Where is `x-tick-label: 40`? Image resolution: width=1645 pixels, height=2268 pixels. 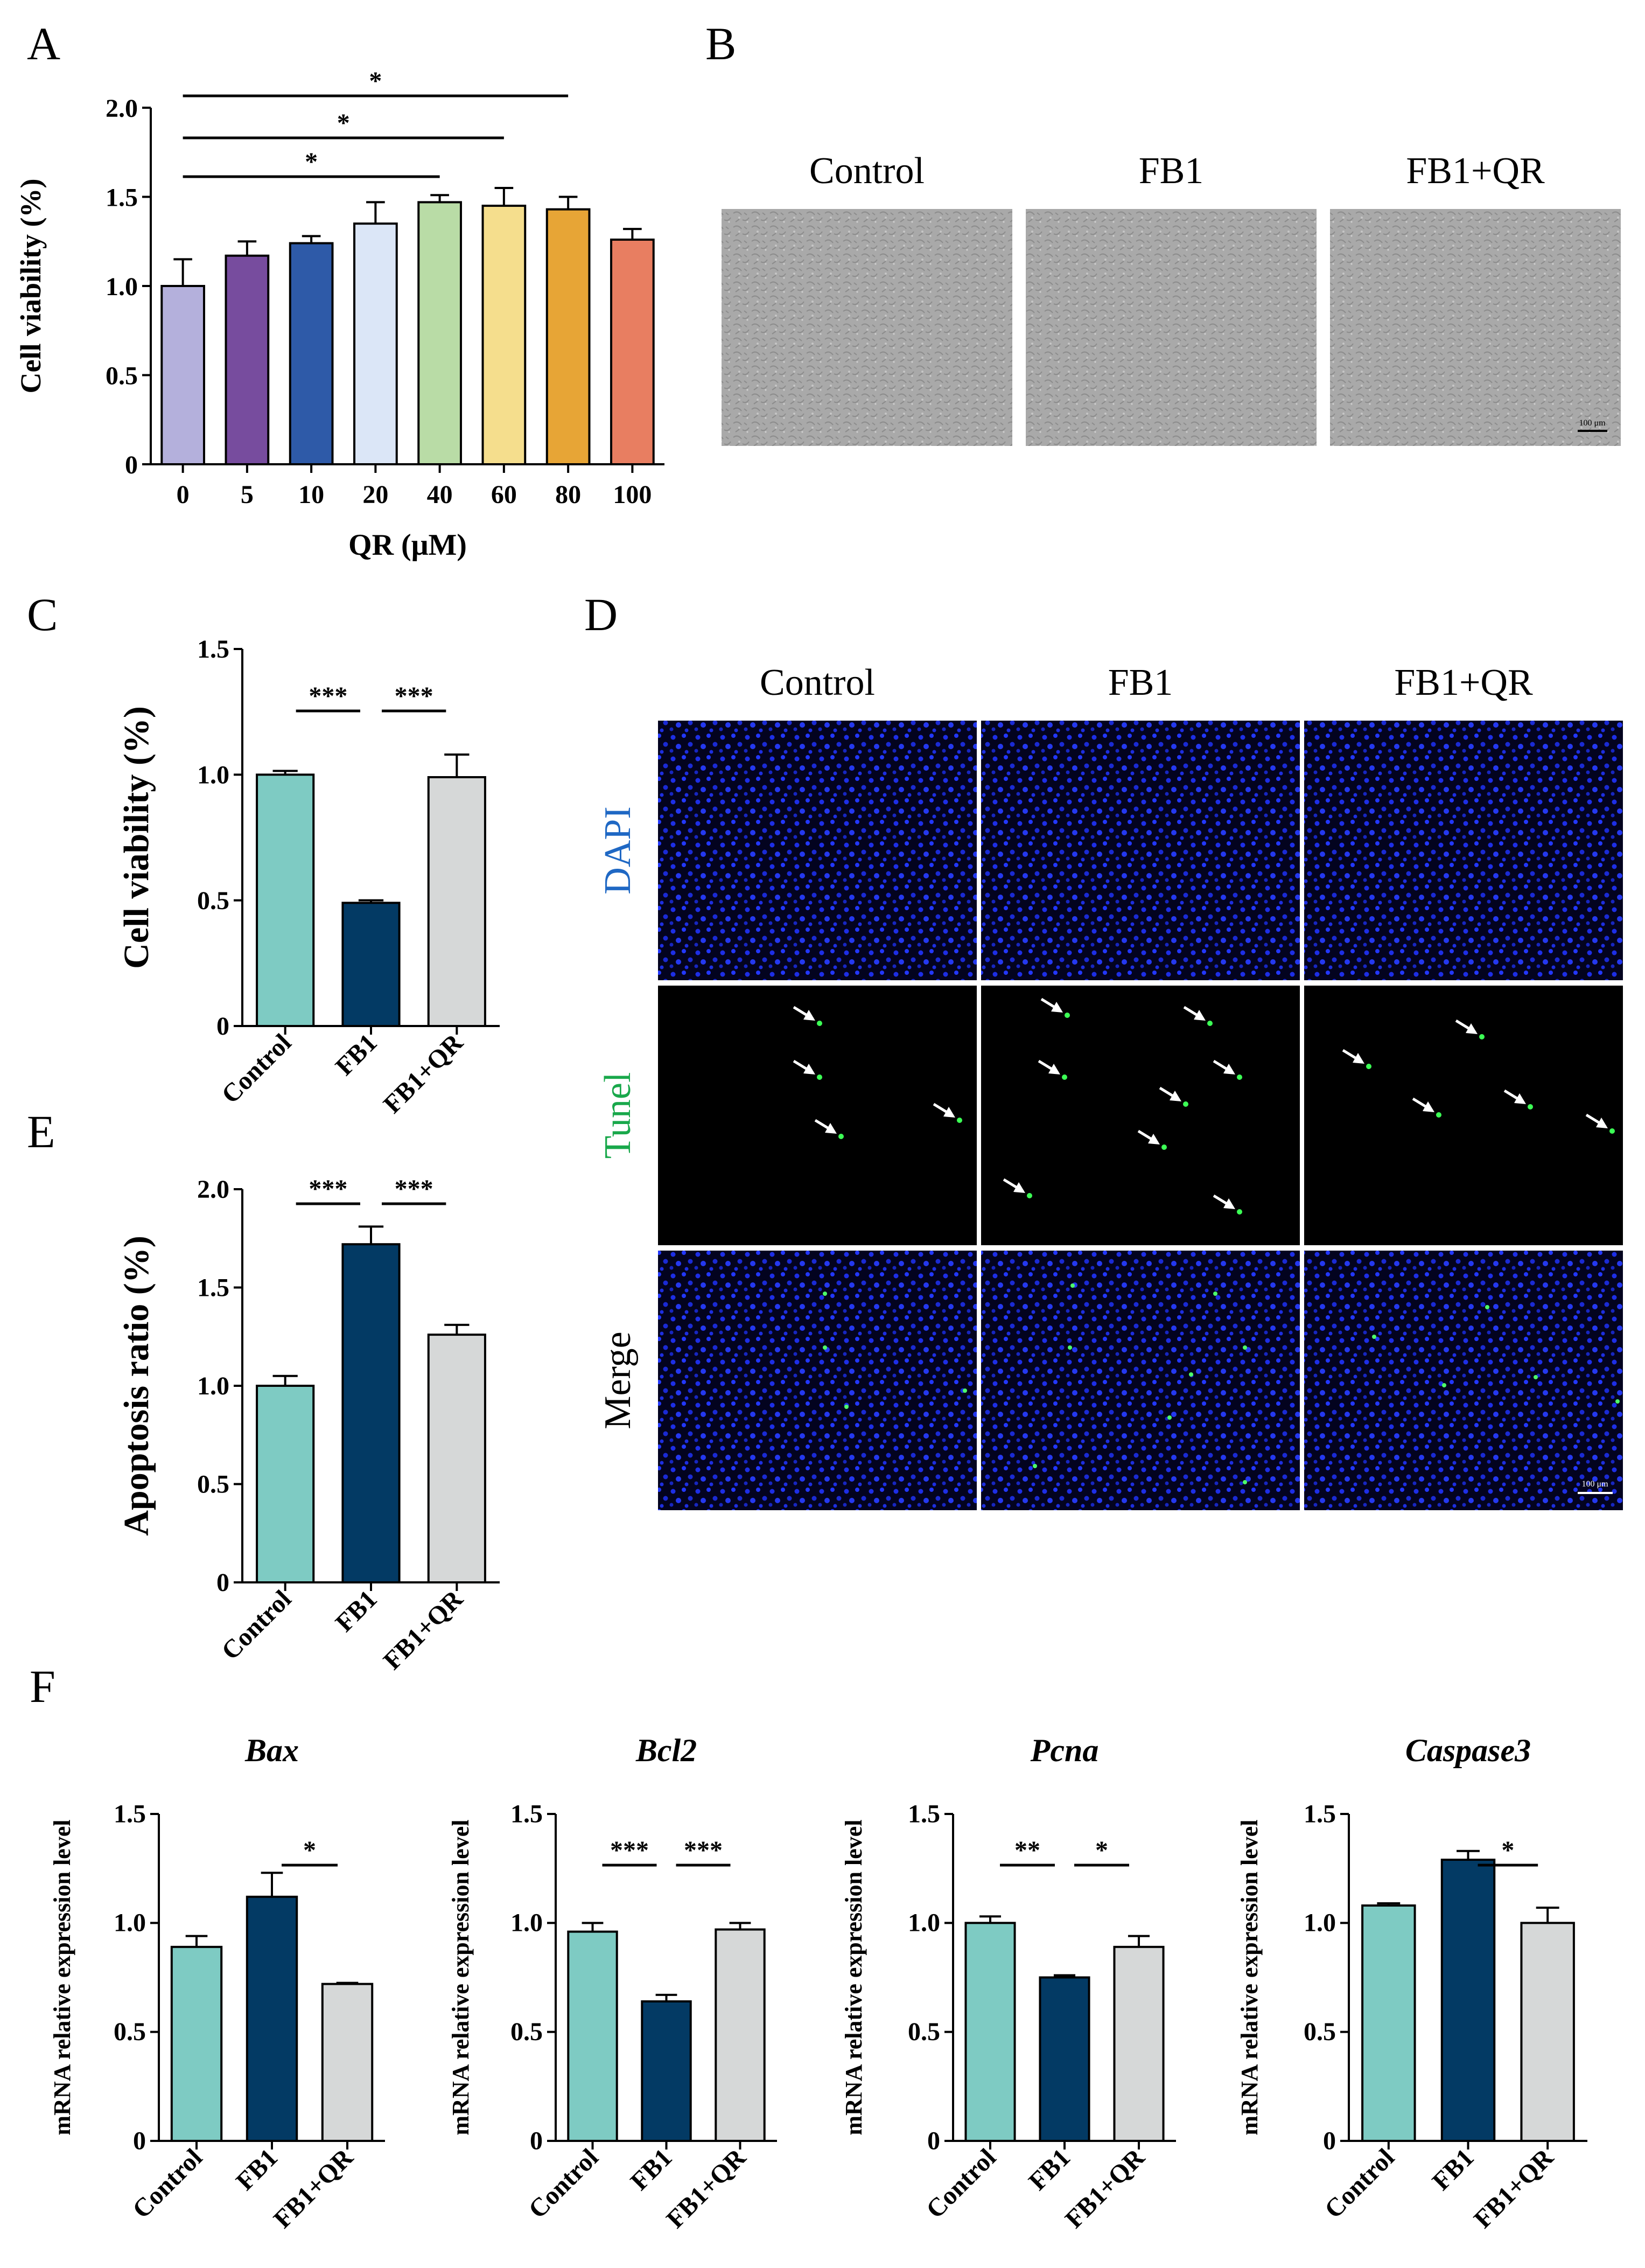
x-tick-label: 40 is located at coordinates (440, 494).